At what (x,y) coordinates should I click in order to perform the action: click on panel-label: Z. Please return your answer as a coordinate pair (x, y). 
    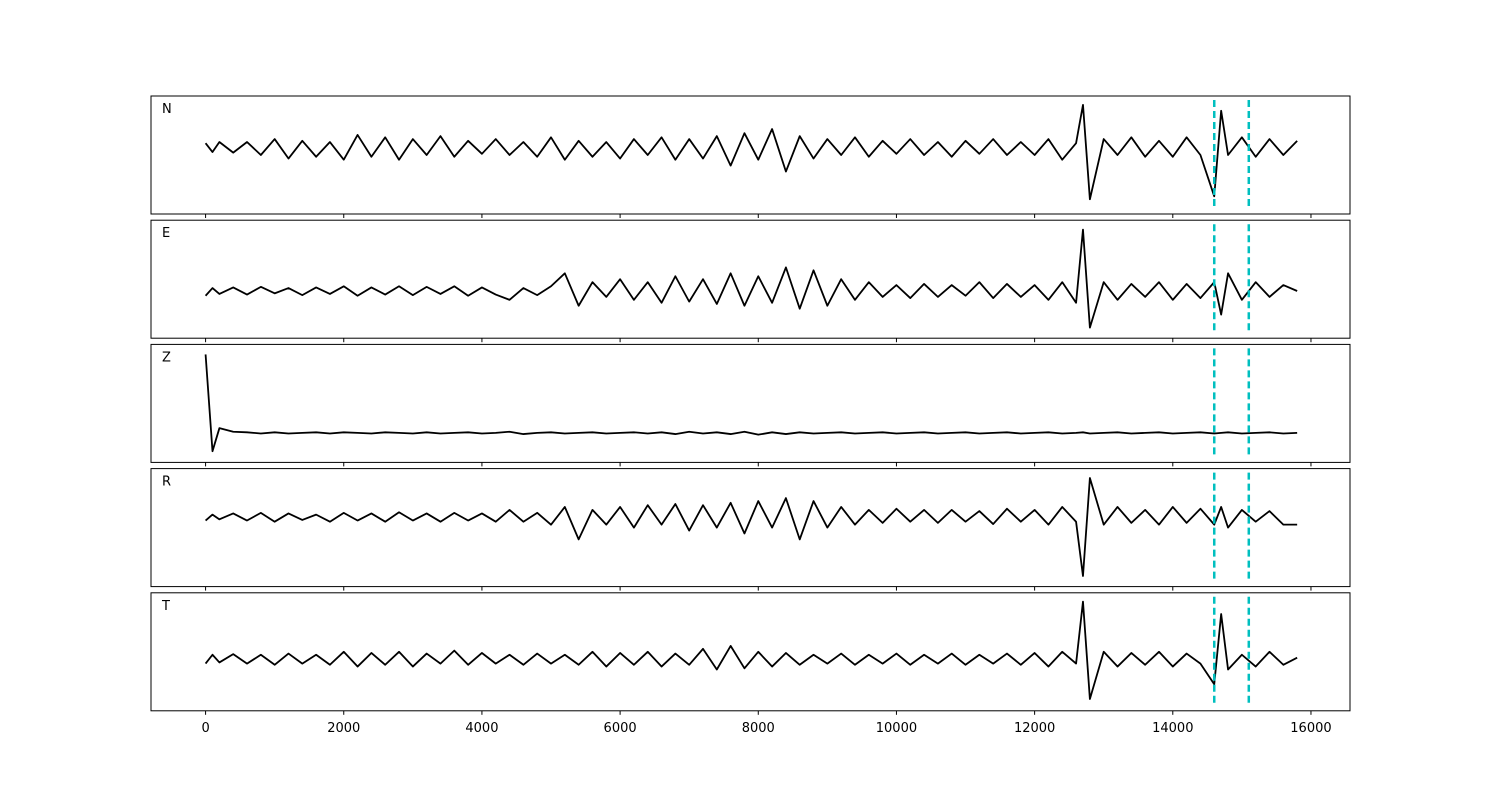
    Looking at the image, I should click on (166, 357).